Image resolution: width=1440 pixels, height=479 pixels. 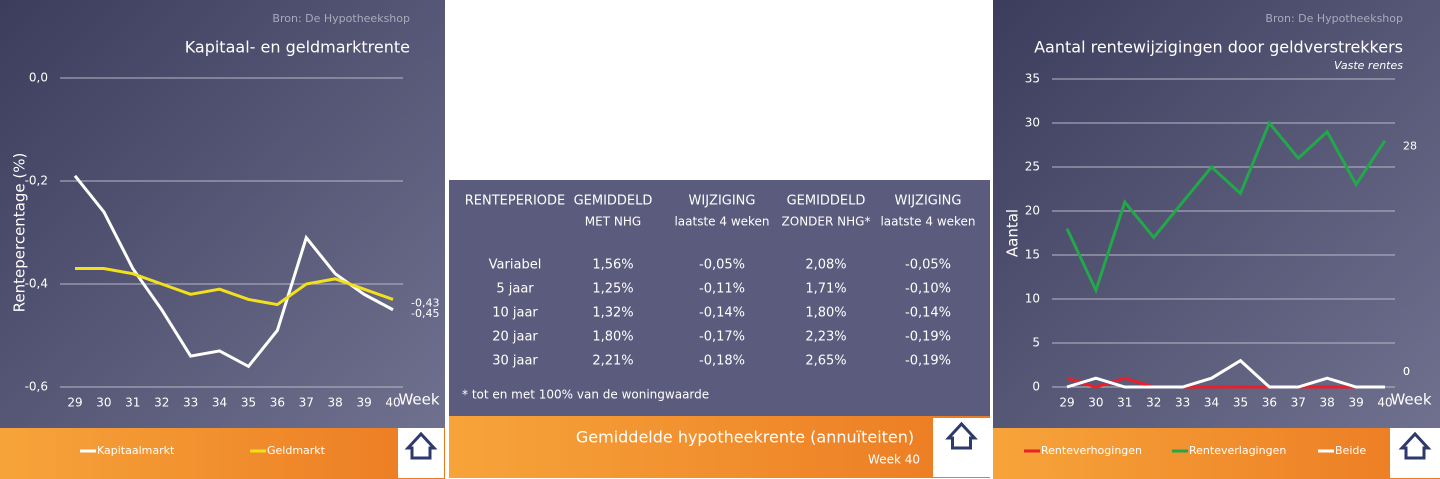 I want to click on y-tick-label: 35, so click(x=1032, y=79).